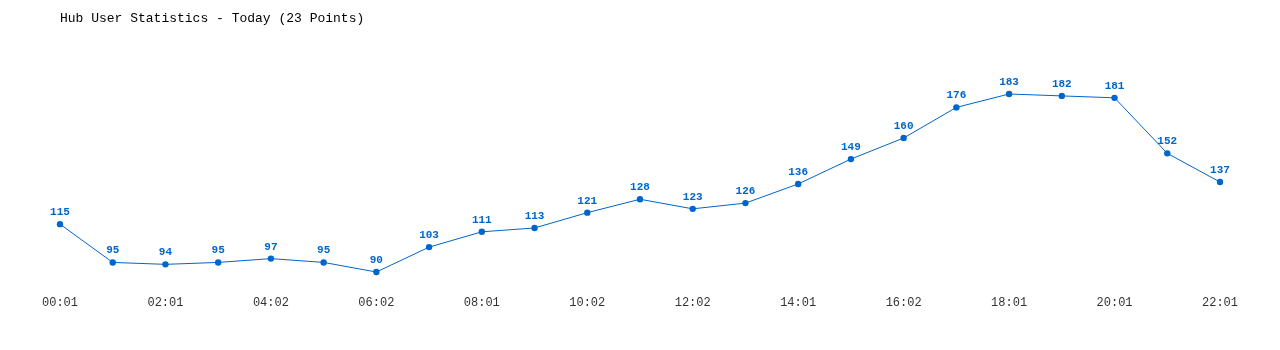 The width and height of the screenshot is (1280, 350). What do you see at coordinates (692, 303) in the screenshot?
I see `x-tick-label: 12:02` at bounding box center [692, 303].